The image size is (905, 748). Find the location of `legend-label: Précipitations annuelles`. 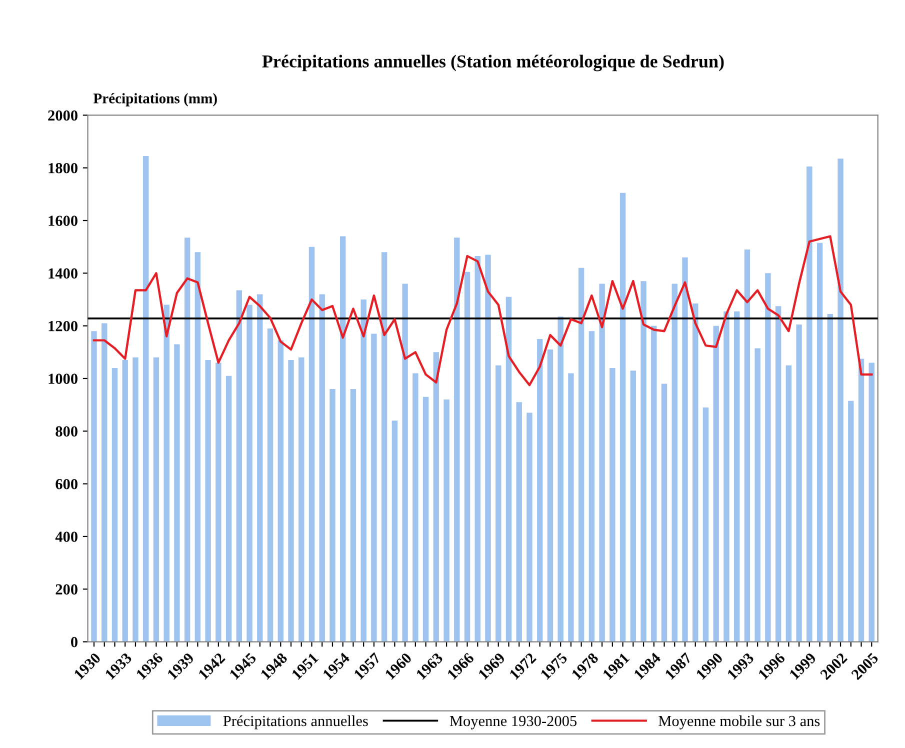

legend-label: Précipitations annuelles is located at coordinates (295, 722).